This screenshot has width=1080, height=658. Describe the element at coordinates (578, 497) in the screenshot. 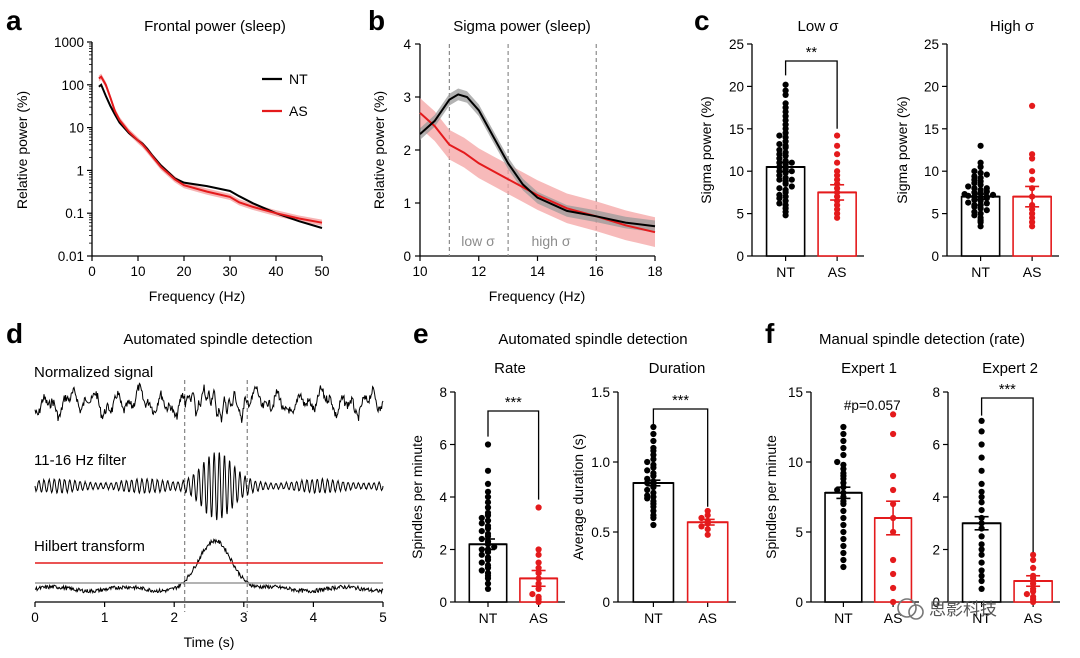

I see `panel-e2-ylabel: Average duration (s)` at that location.